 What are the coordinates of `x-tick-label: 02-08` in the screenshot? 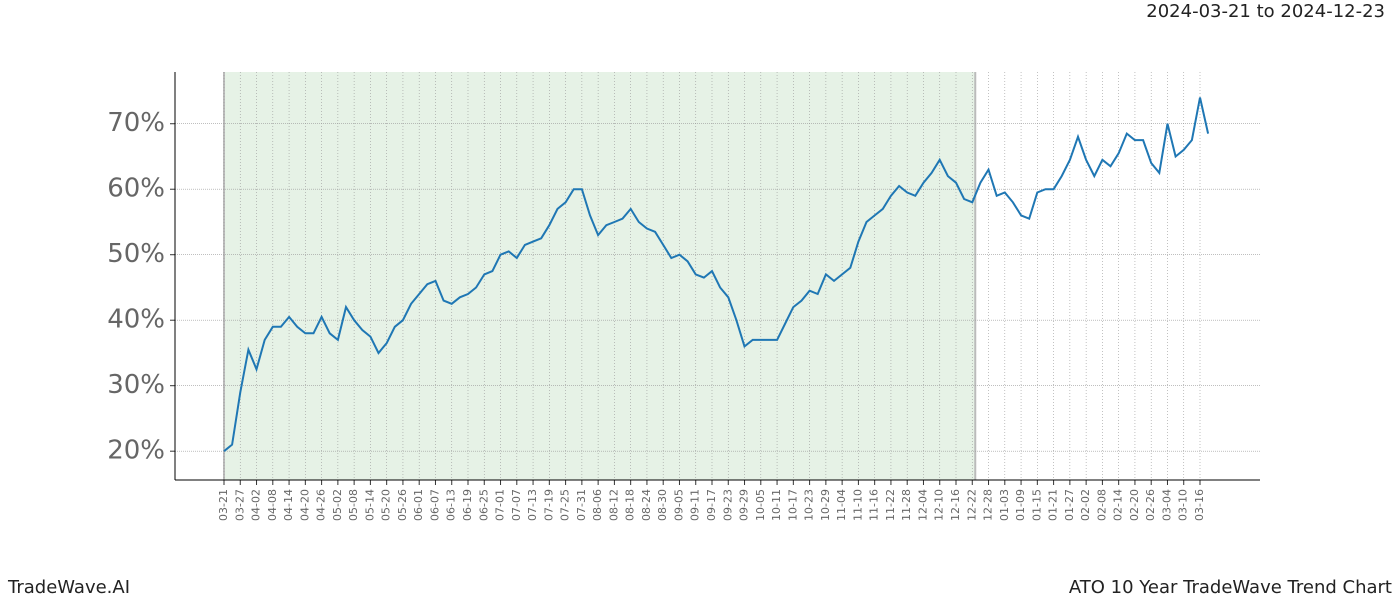 It's located at (1101, 505).